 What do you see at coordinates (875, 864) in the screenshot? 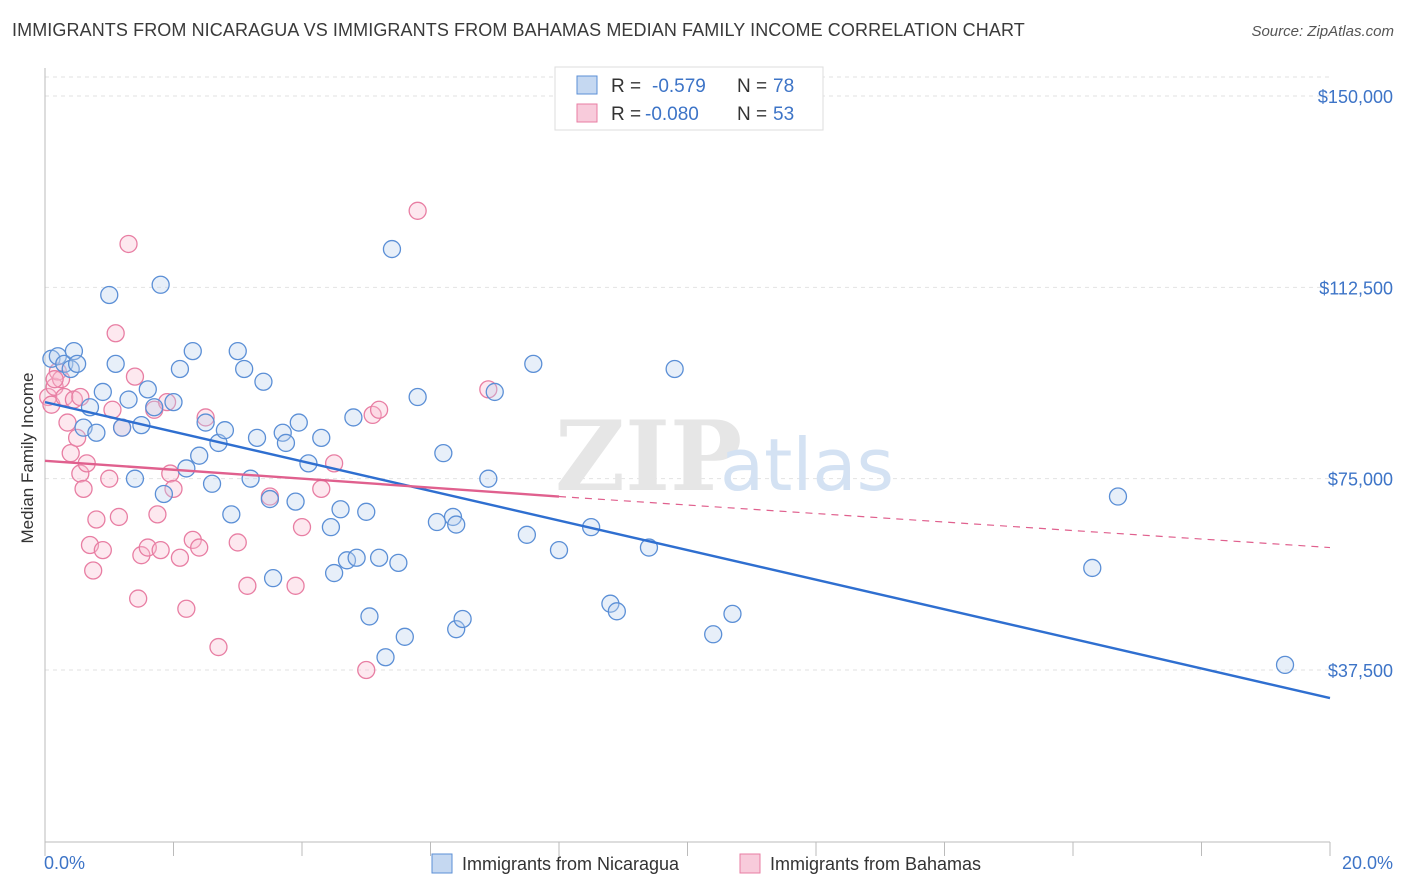
I see `bottom-legend-label-bahamas: Immigrants from Bahamas` at bounding box center [875, 864].